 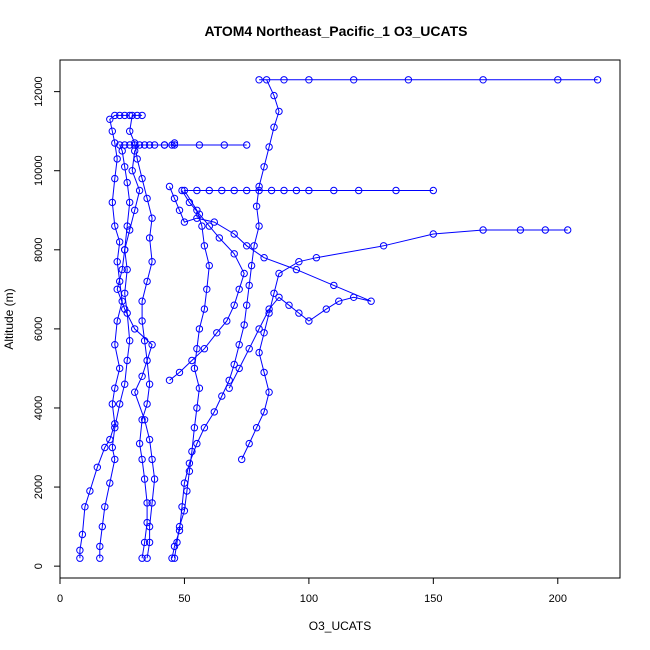 I want to click on y-tick-label: 10000, so click(x=39, y=170).